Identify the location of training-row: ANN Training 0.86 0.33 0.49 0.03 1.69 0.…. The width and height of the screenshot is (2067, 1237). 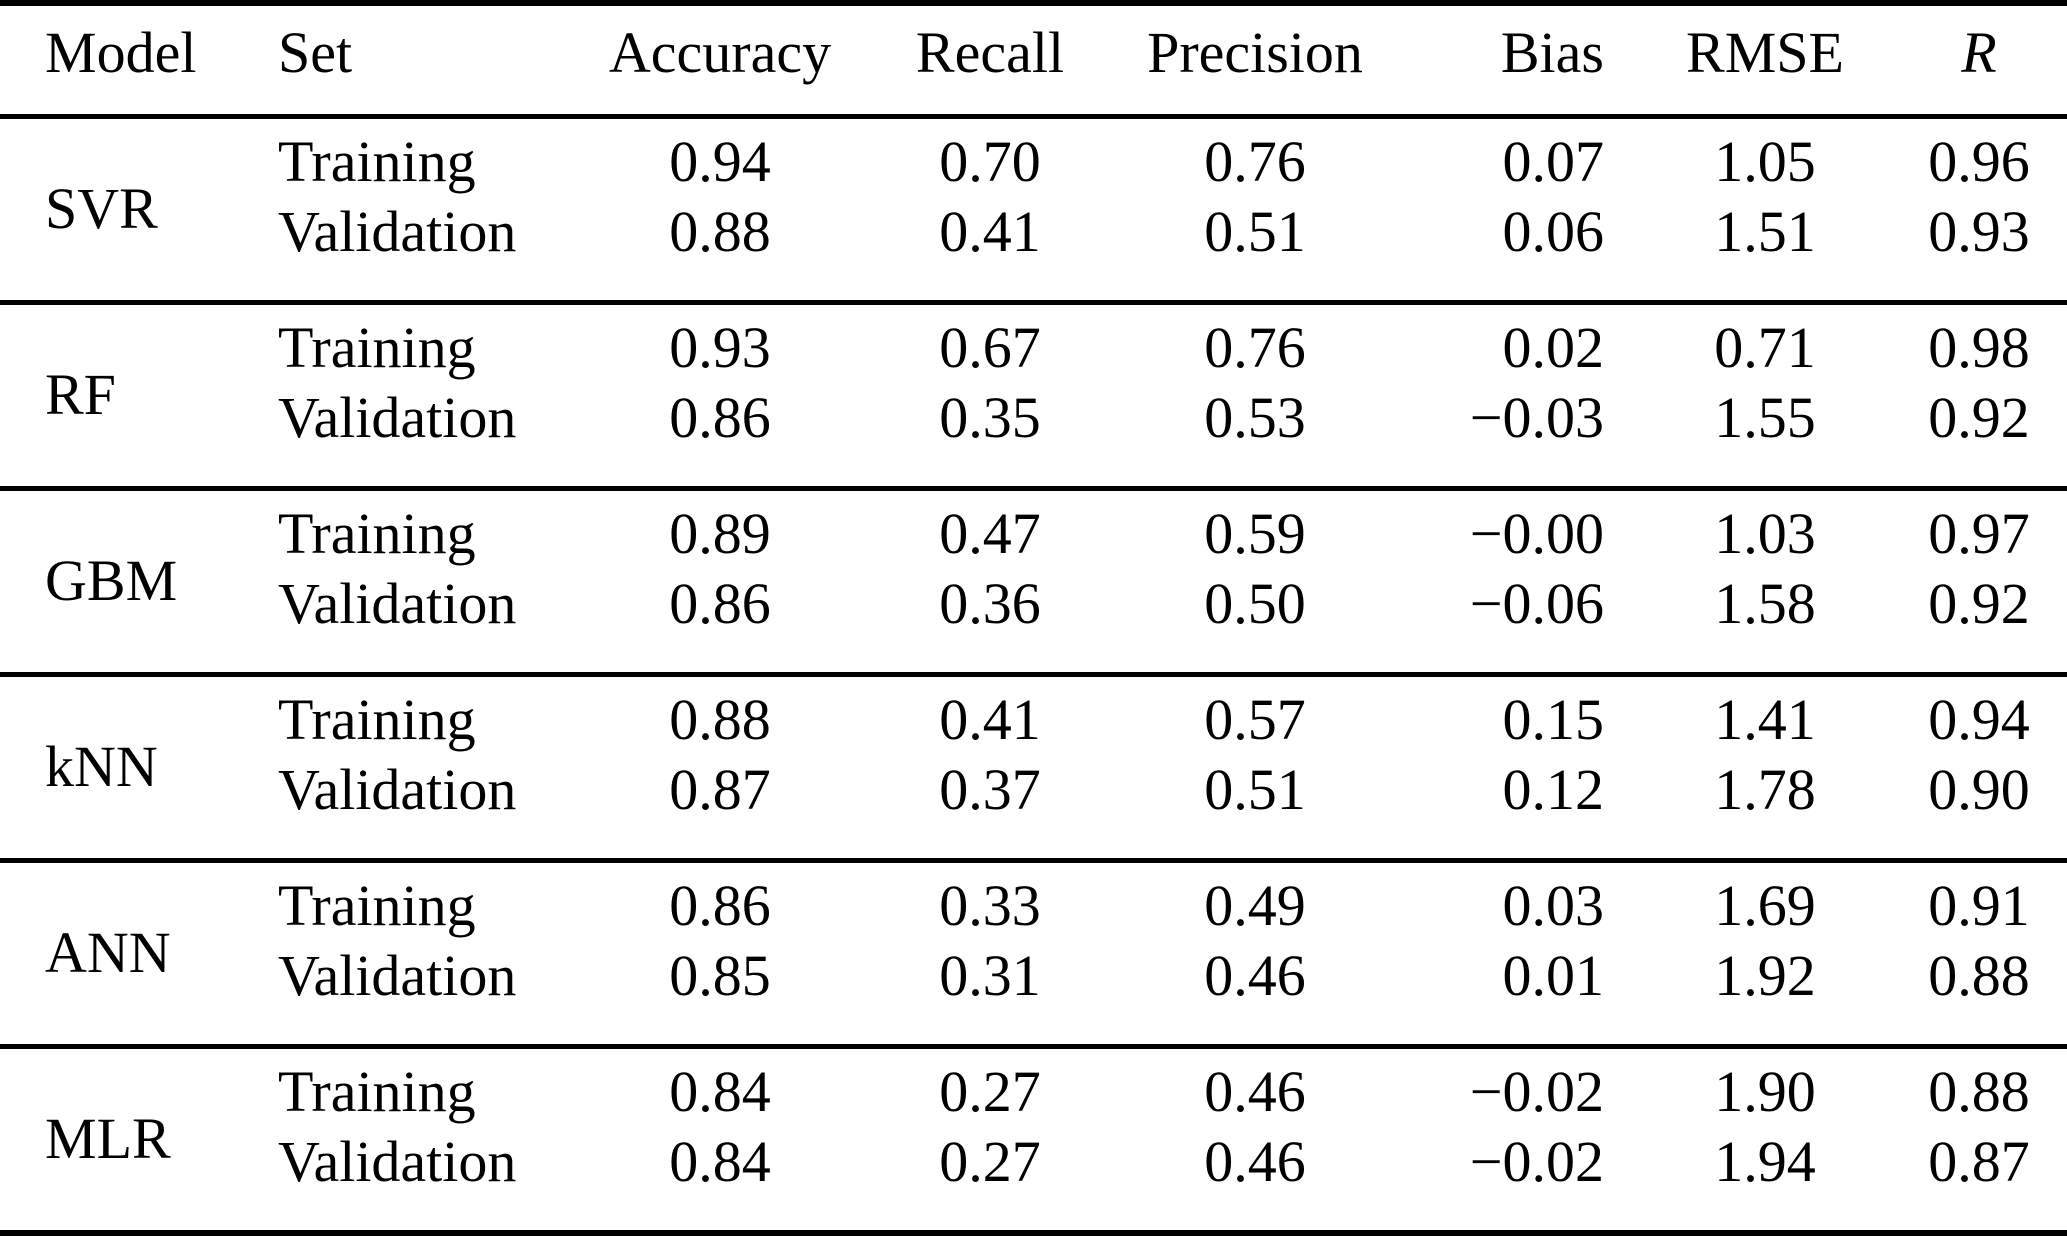
(1033, 923).